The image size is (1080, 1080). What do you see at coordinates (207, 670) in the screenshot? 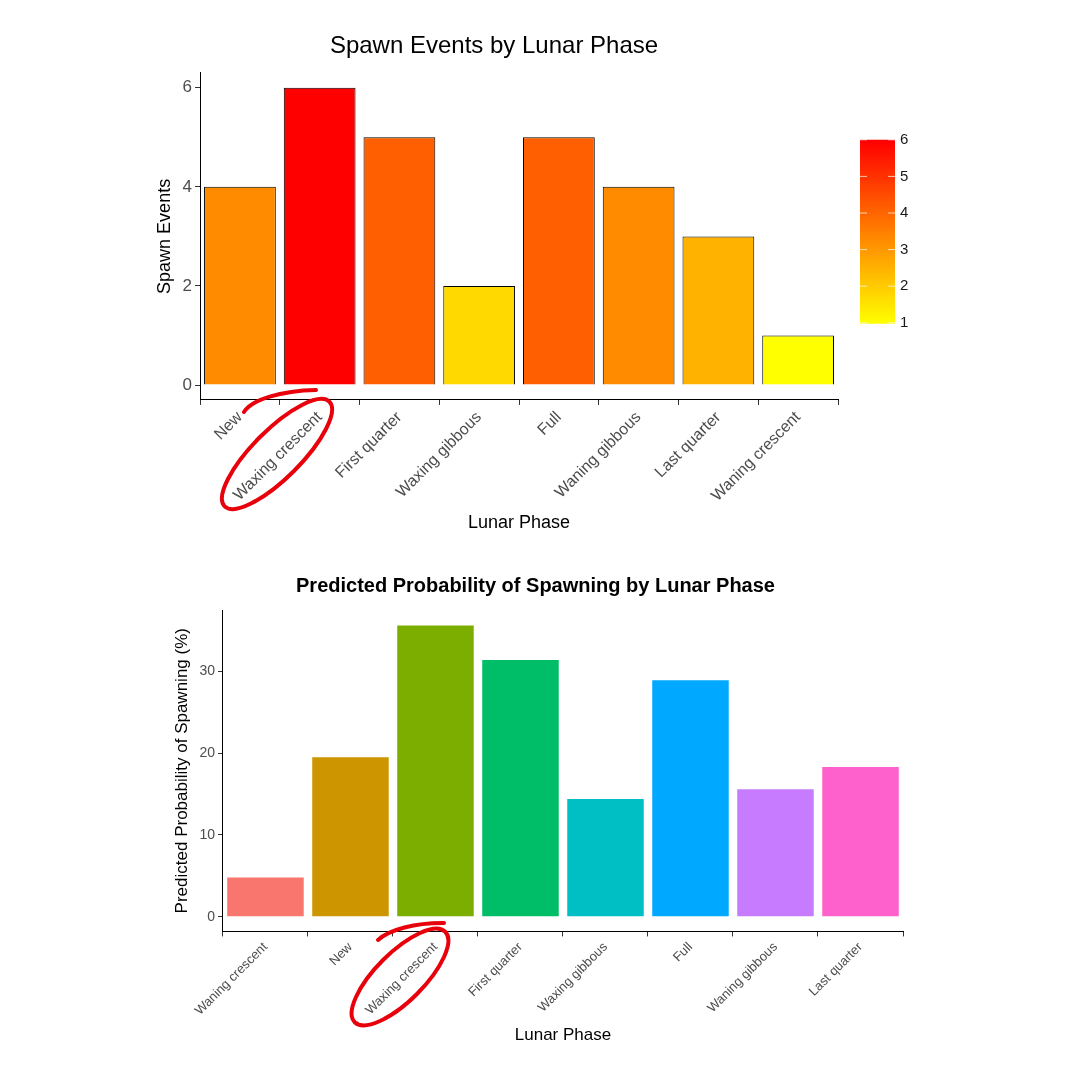
I see `y-tick-label: 30` at bounding box center [207, 670].